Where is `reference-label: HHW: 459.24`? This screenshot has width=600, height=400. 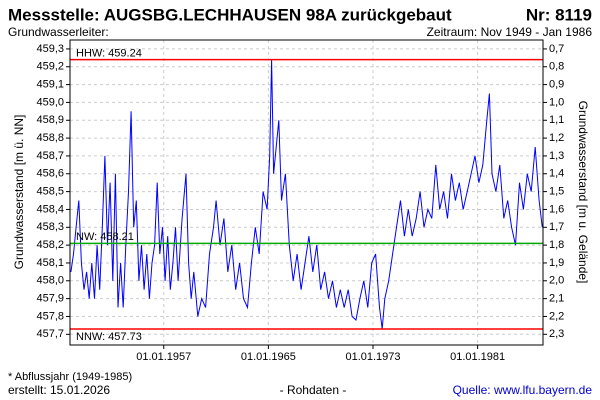 reference-label: HHW: 459.24 is located at coordinates (109, 54).